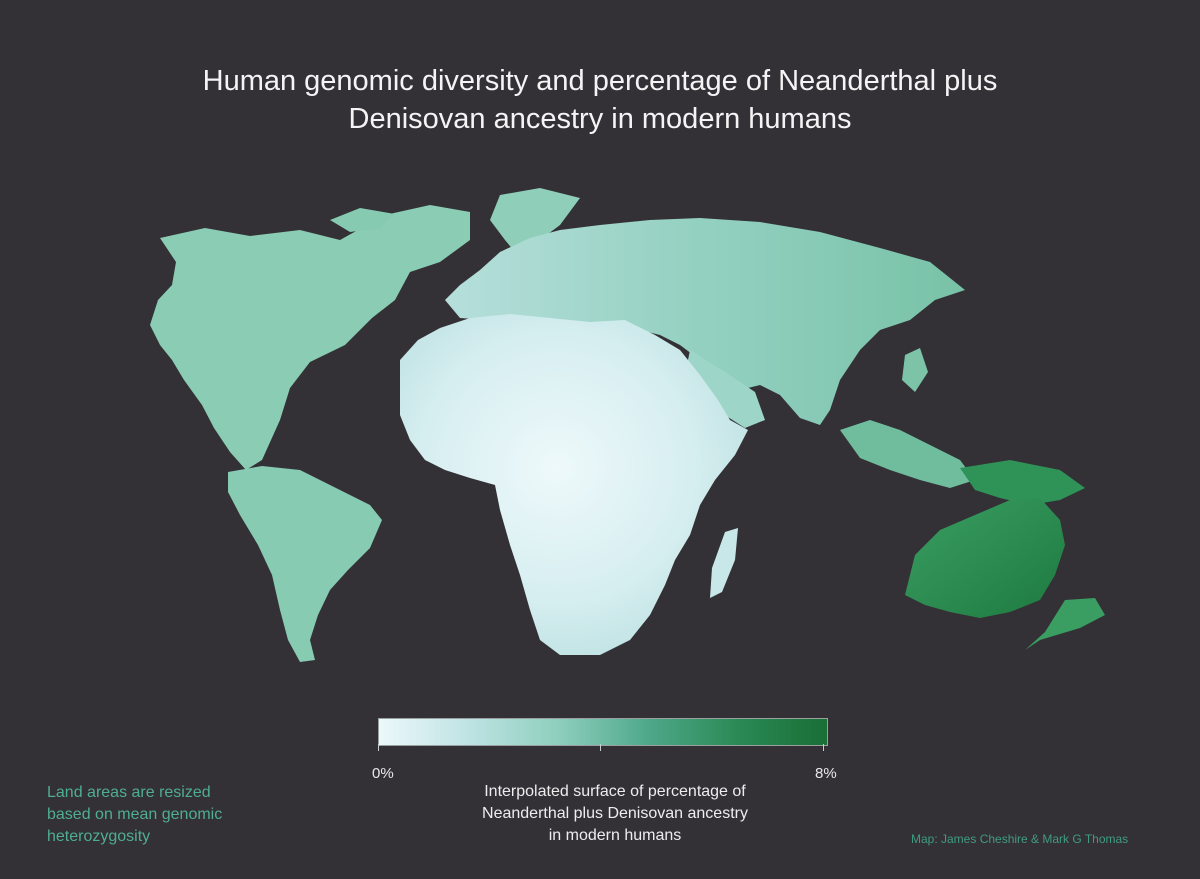 The width and height of the screenshot is (1200, 879). What do you see at coordinates (600, 747) in the screenshot?
I see `legend-tick-mid` at bounding box center [600, 747].